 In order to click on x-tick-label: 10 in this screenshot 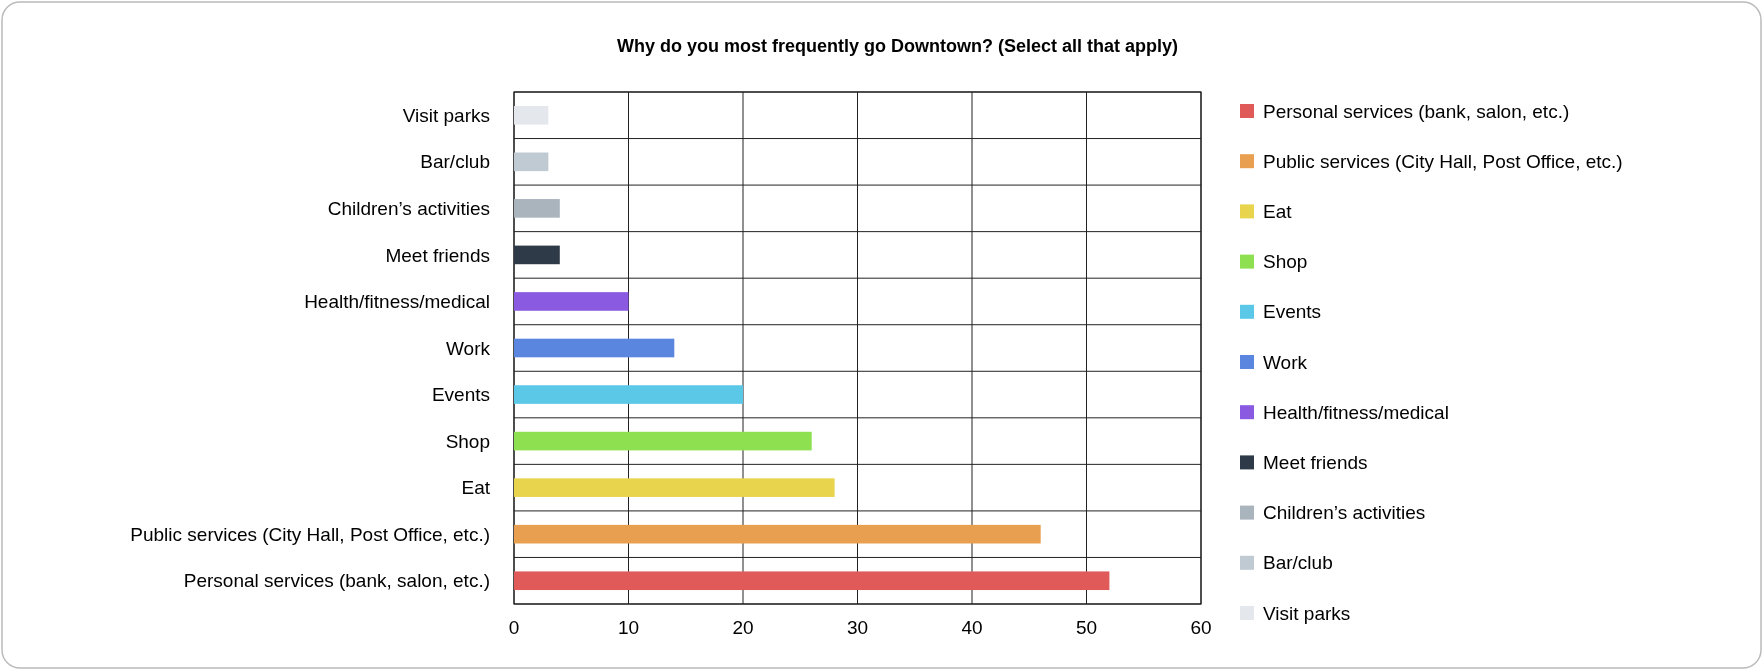, I will do `click(628, 627)`.